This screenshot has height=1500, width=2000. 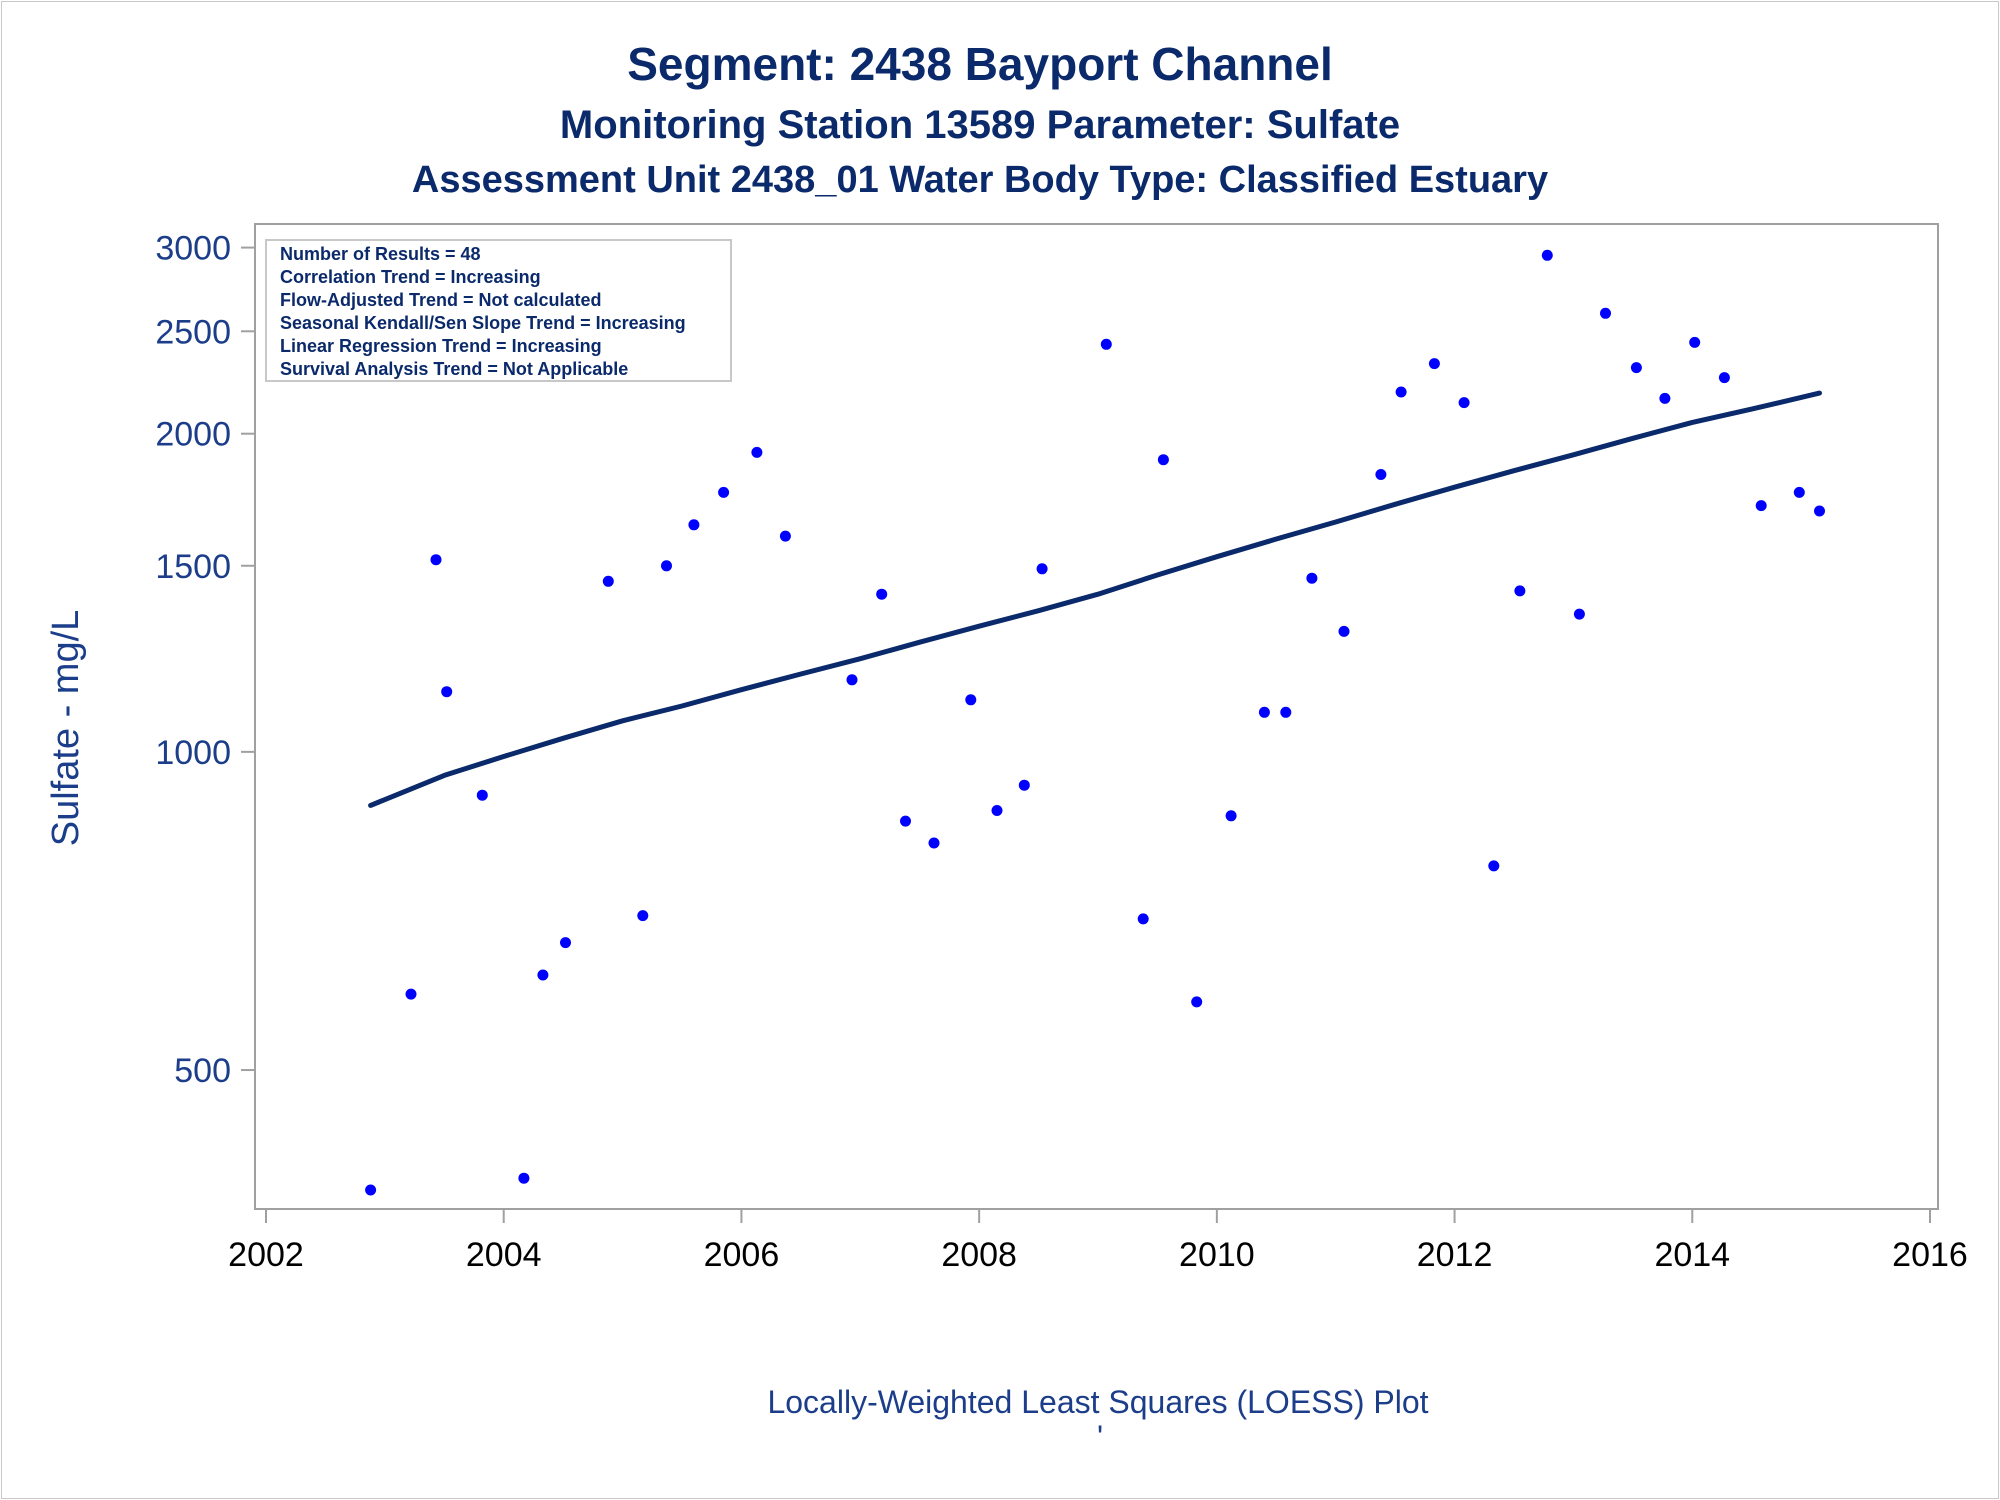 I want to click on stats-box, so click(x=498, y=310).